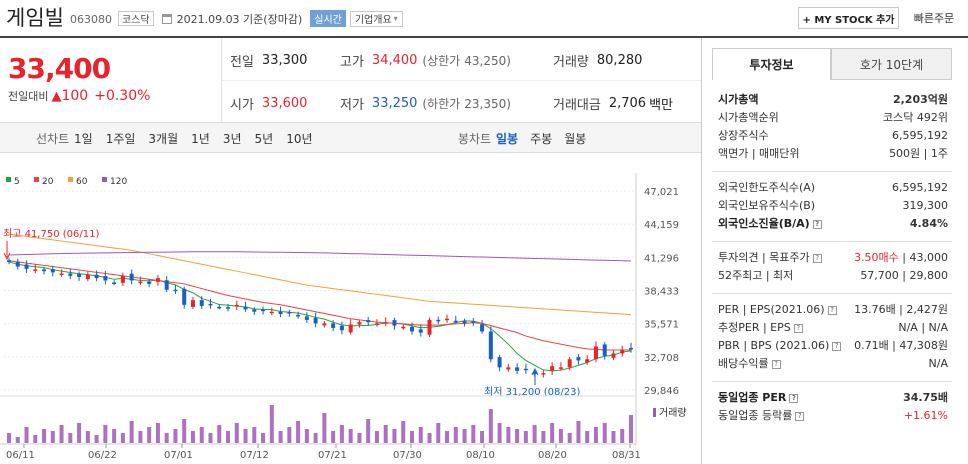 The width and height of the screenshot is (968, 464). Describe the element at coordinates (90, 19) in the screenshot. I see `stock-code: 063080` at that location.